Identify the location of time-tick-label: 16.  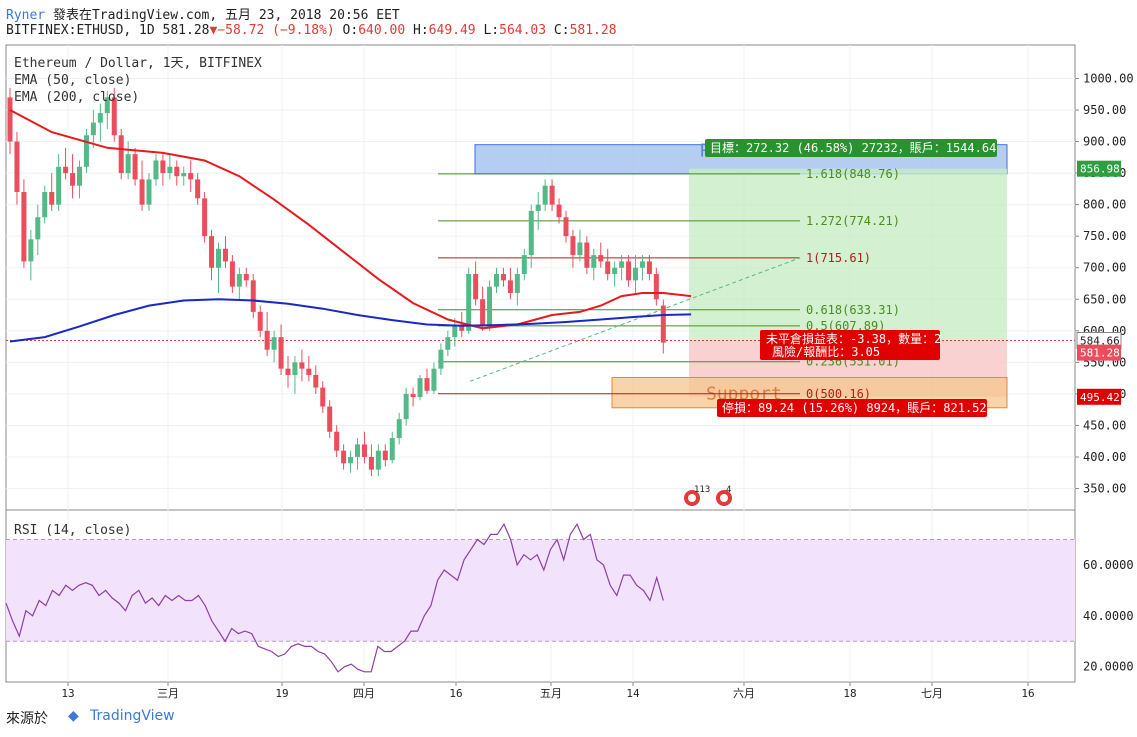
(1027, 693).